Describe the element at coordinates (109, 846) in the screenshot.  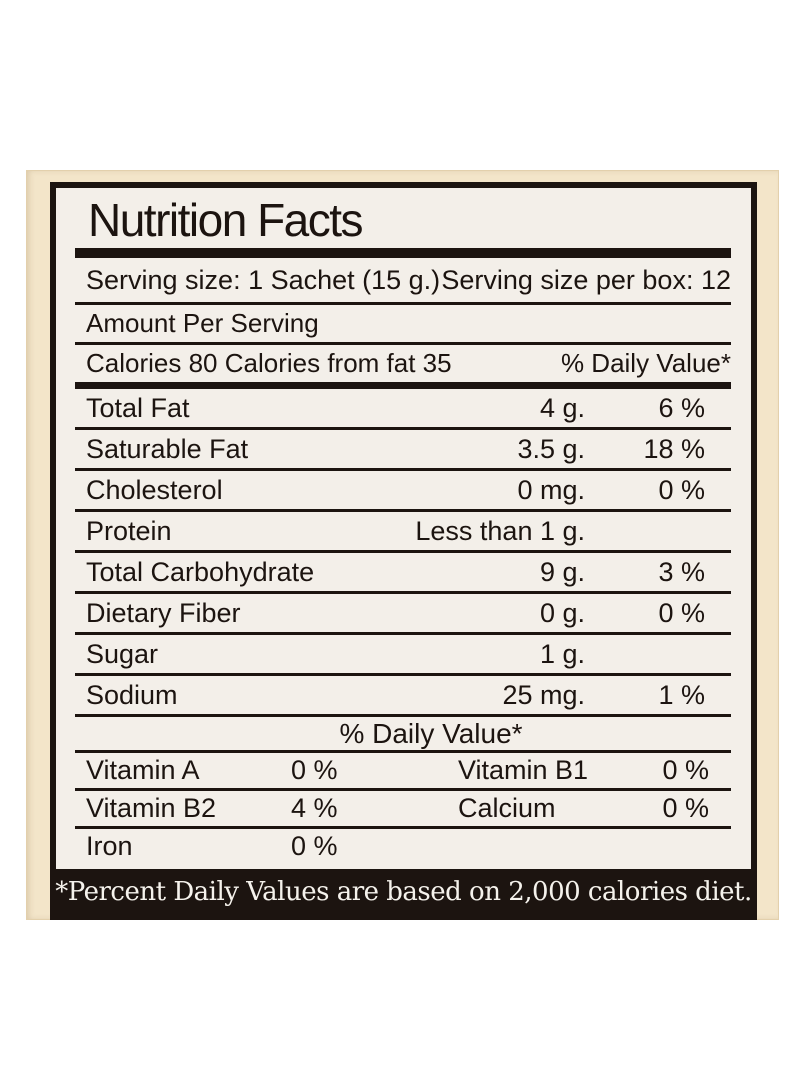
I see `micronutrient-name: Iron` at that location.